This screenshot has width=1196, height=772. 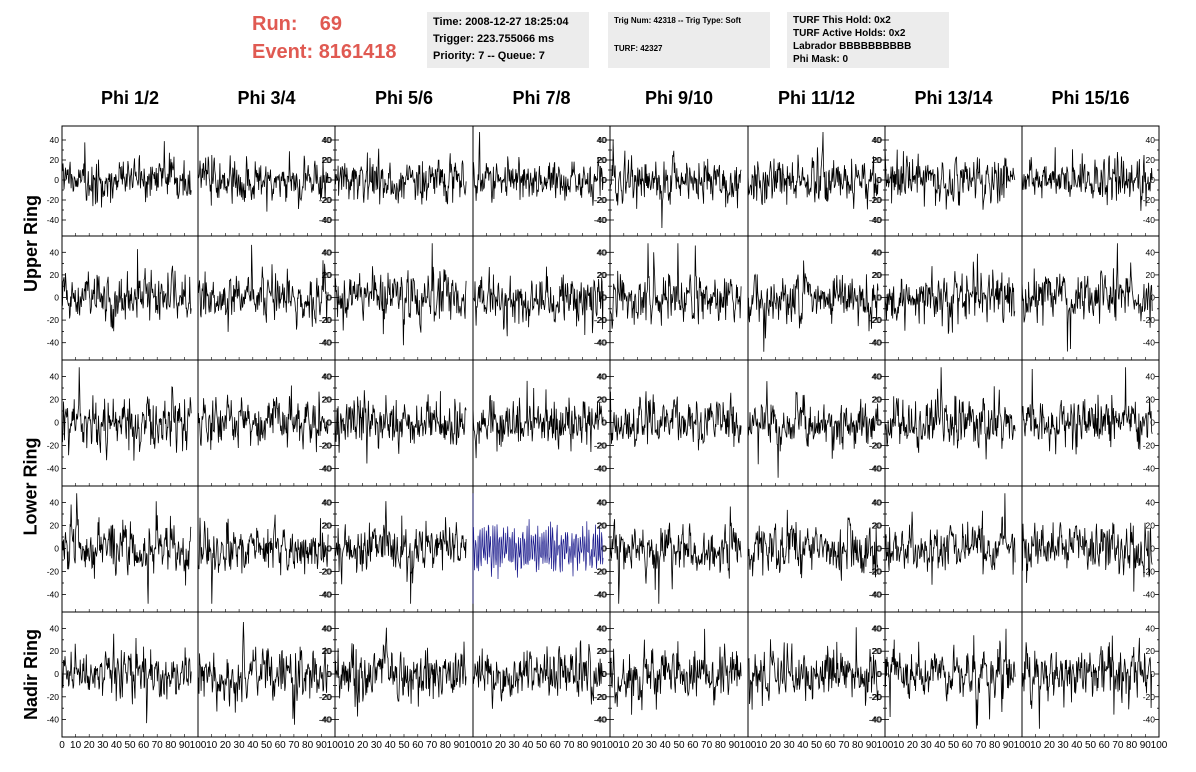 What do you see at coordinates (123, 674) in the screenshot?
I see `panel-r5-c1: -40 -20 0 20 40` at bounding box center [123, 674].